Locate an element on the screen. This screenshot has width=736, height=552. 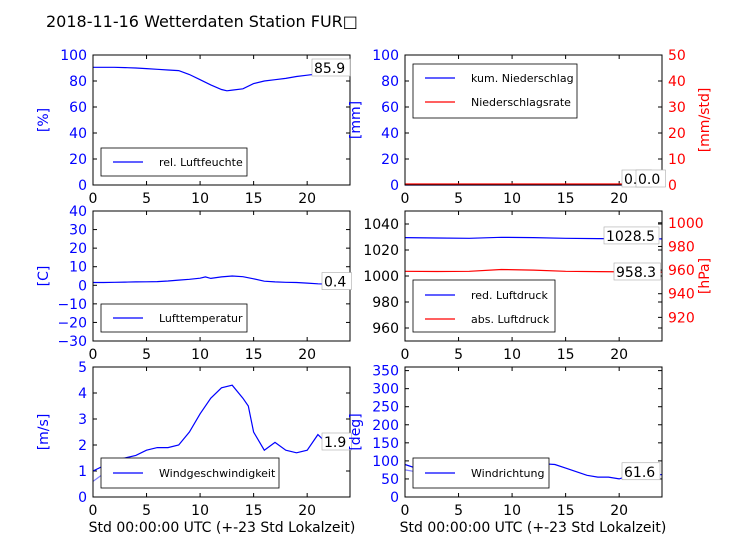
y-tick-label: 1020 is located at coordinates (381, 251).